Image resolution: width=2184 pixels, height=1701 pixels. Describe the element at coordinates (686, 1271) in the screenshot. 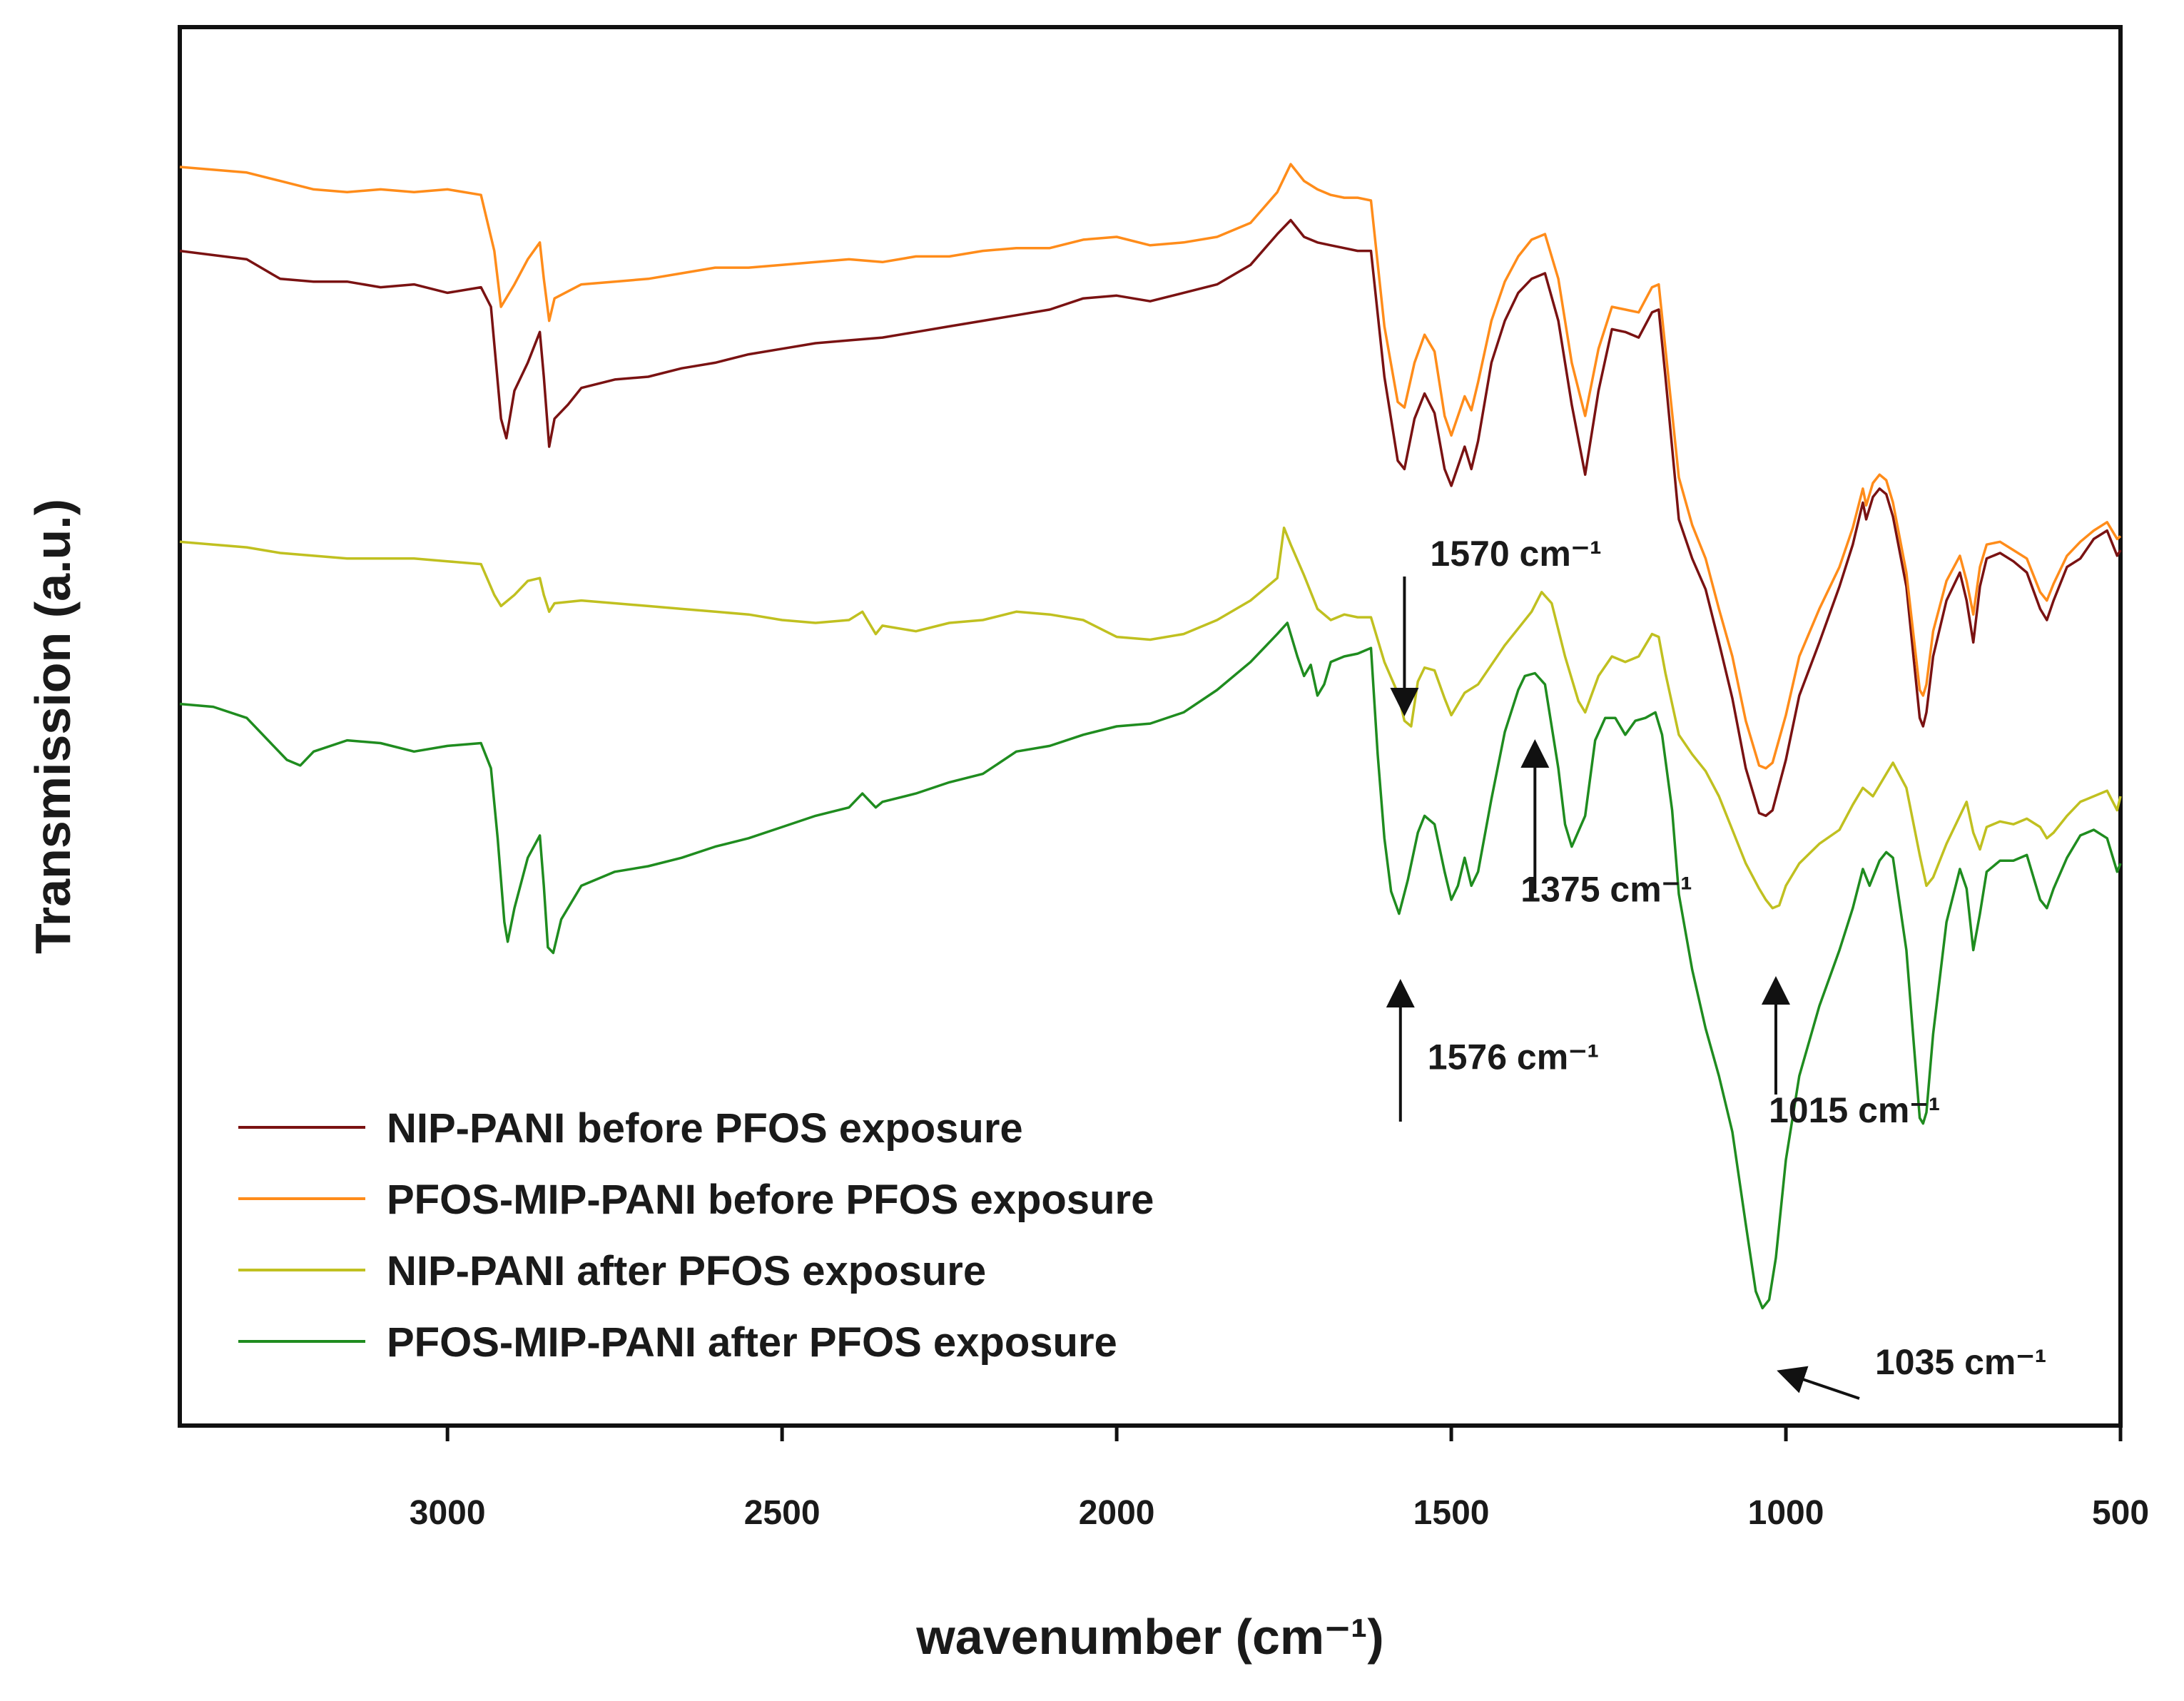

I see `legend-label-nip-pani-after: NIP-PANI after PFOS exposure` at that location.